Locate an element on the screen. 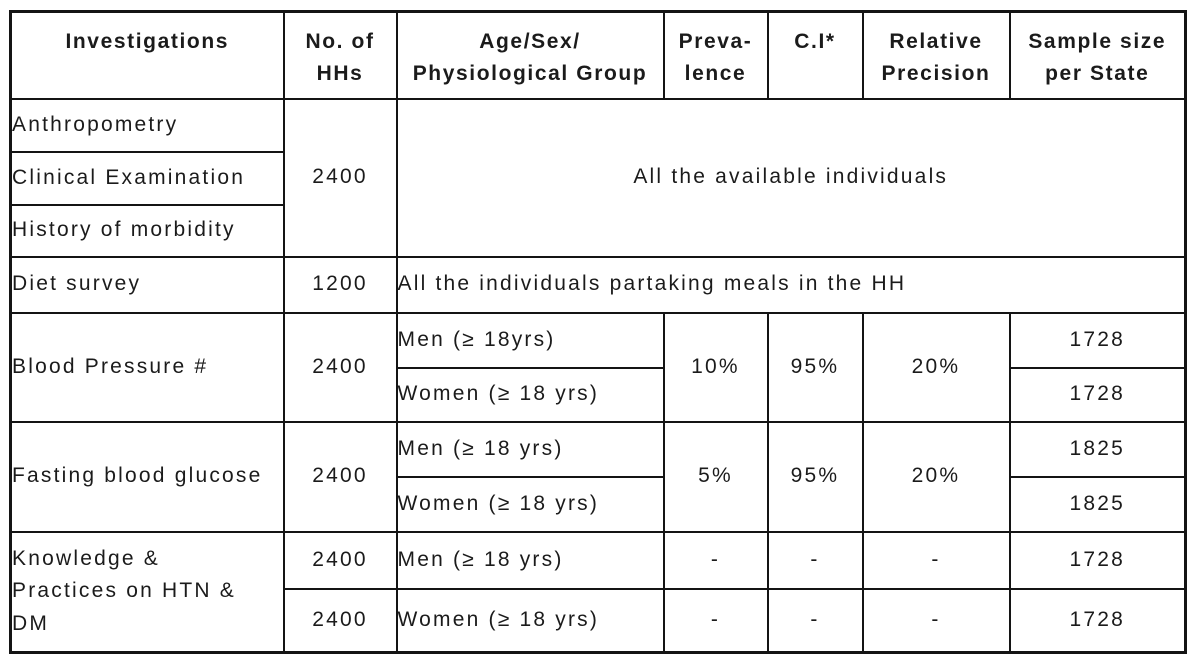  col-header-no-of-hhs: No. of HHs is located at coordinates (340, 55).